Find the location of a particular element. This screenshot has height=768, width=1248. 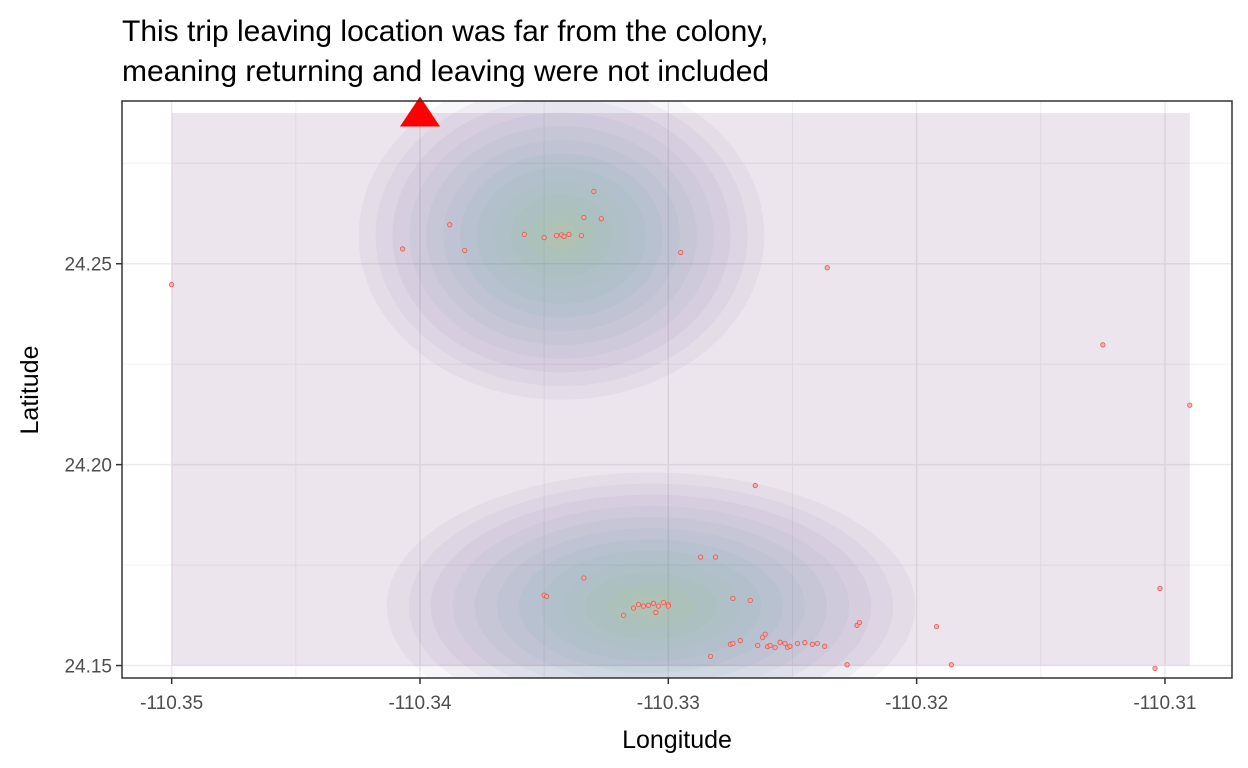

y-tick-label: 24.15 is located at coordinates (88, 667).